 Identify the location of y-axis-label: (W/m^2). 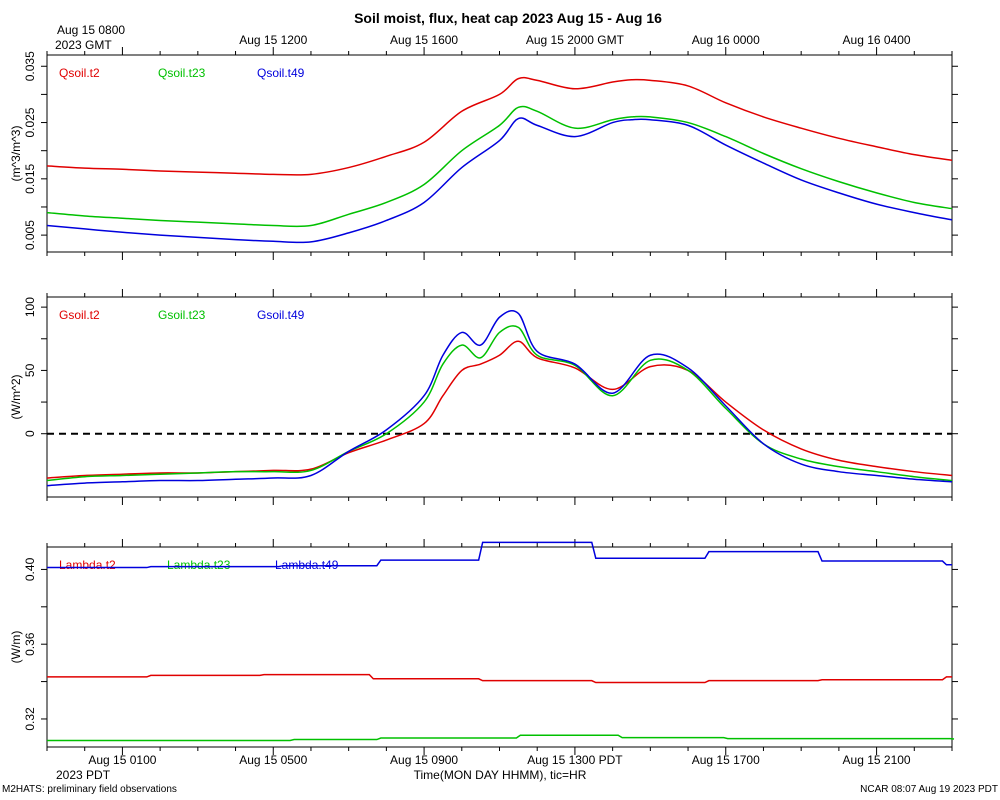
(16, 397).